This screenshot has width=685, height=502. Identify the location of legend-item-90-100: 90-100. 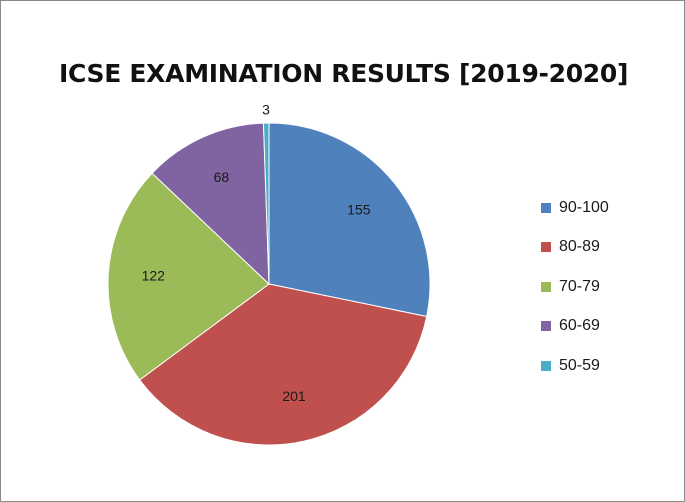
(575, 207).